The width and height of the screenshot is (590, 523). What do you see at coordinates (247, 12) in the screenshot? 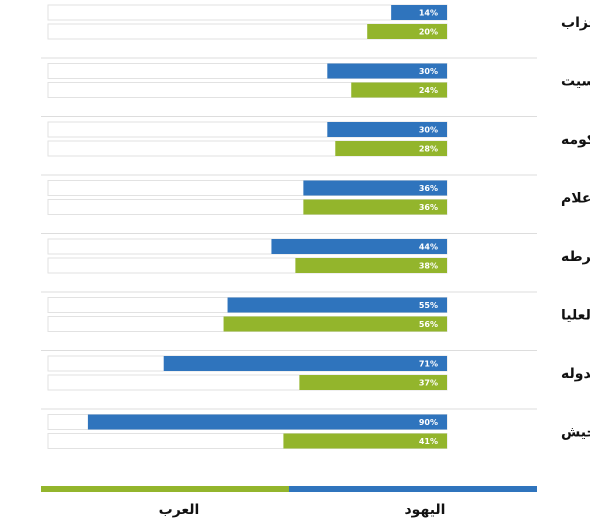
I see `bar-track` at bounding box center [247, 12].